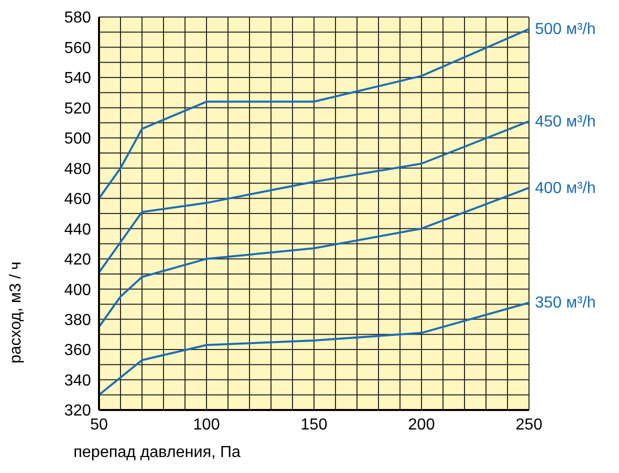 Image resolution: width=619 pixels, height=473 pixels. Describe the element at coordinates (565, 29) in the screenshot. I see `series-label: 500 м³/h` at that location.